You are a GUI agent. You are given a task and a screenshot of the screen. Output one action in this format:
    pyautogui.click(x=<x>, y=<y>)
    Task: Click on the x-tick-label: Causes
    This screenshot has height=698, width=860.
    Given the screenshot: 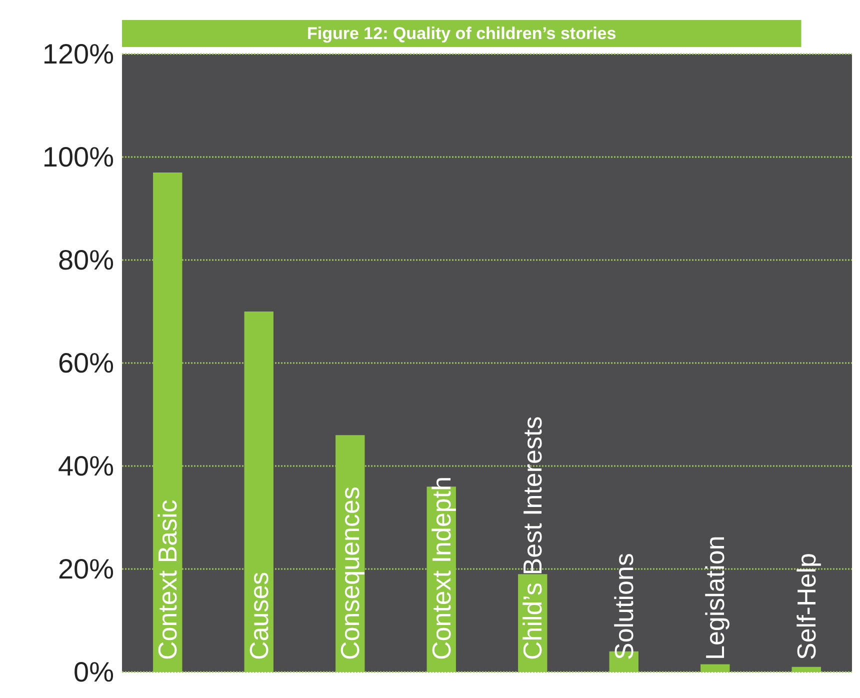 What is the action you would take?
    pyautogui.click(x=259, y=616)
    